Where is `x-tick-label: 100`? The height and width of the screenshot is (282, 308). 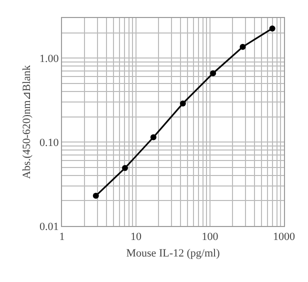
x-tick-label: 100 is located at coordinates (210, 237).